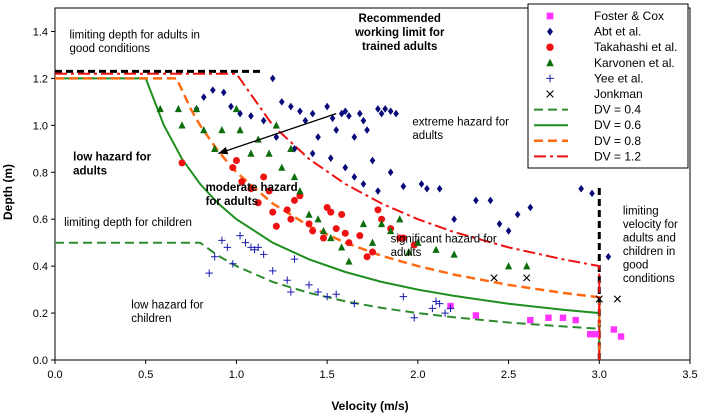 The width and height of the screenshot is (706, 414). What do you see at coordinates (550, 16) in the screenshot?
I see `legend-marker-foster-cox` at bounding box center [550, 16].